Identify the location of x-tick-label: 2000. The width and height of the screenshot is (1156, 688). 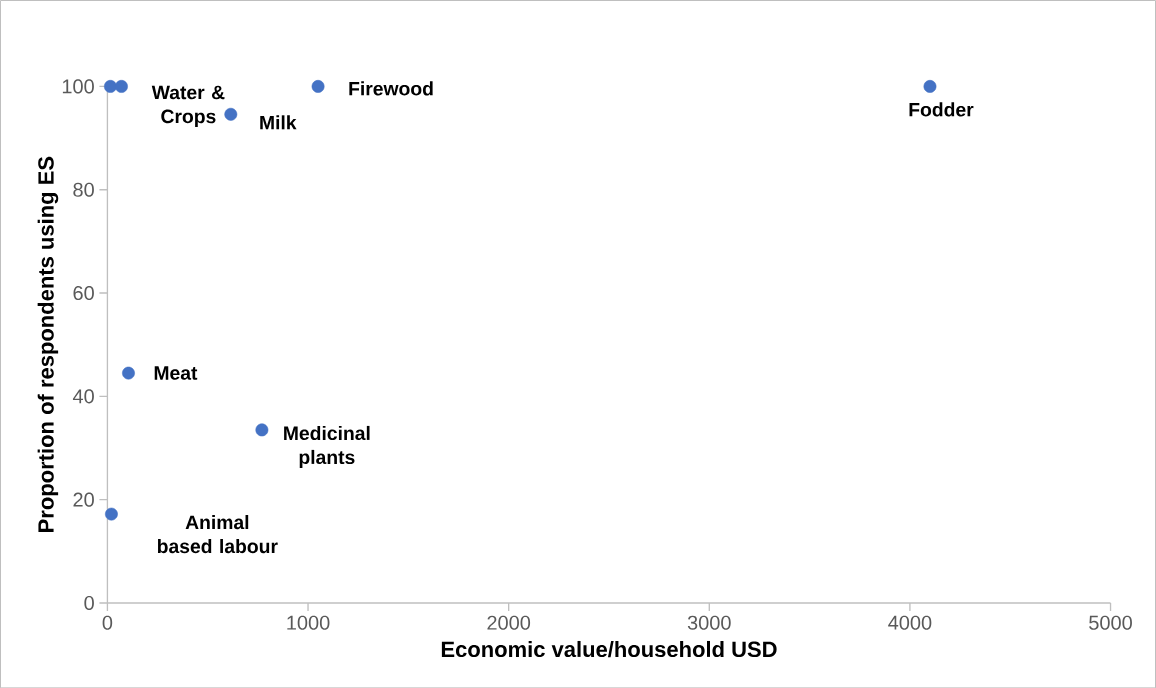
(509, 622).